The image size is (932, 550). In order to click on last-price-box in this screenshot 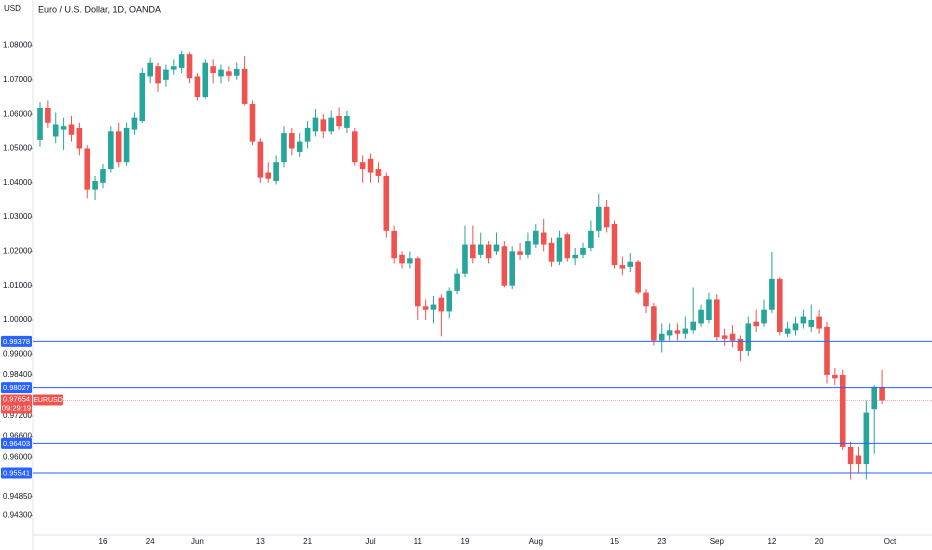, I will do `click(16, 404)`.